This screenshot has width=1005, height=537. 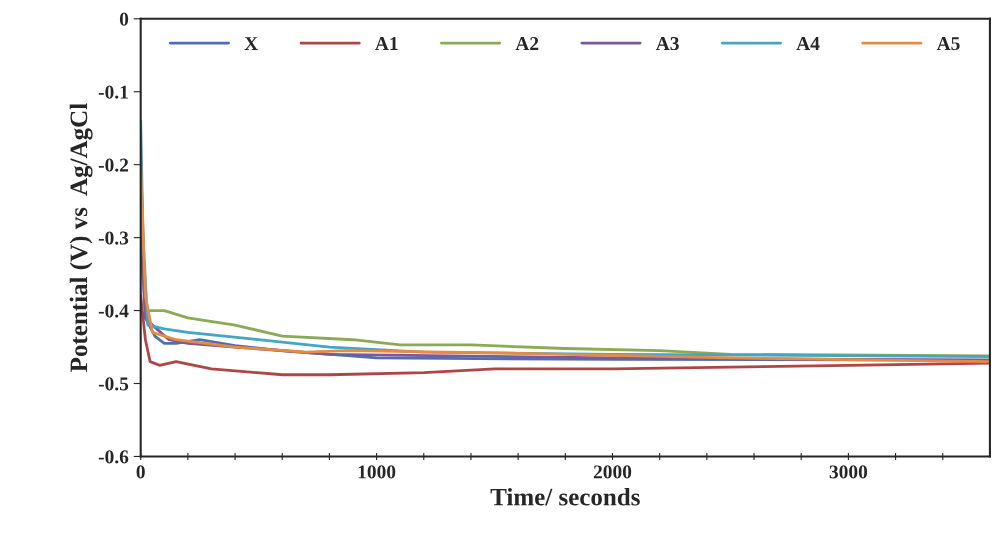 I want to click on y-tick-label: -0.2, so click(x=113, y=165).